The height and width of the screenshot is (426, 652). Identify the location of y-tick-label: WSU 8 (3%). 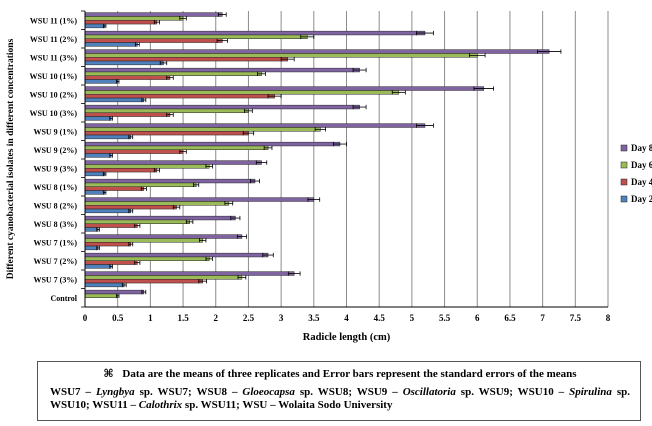
(55, 224).